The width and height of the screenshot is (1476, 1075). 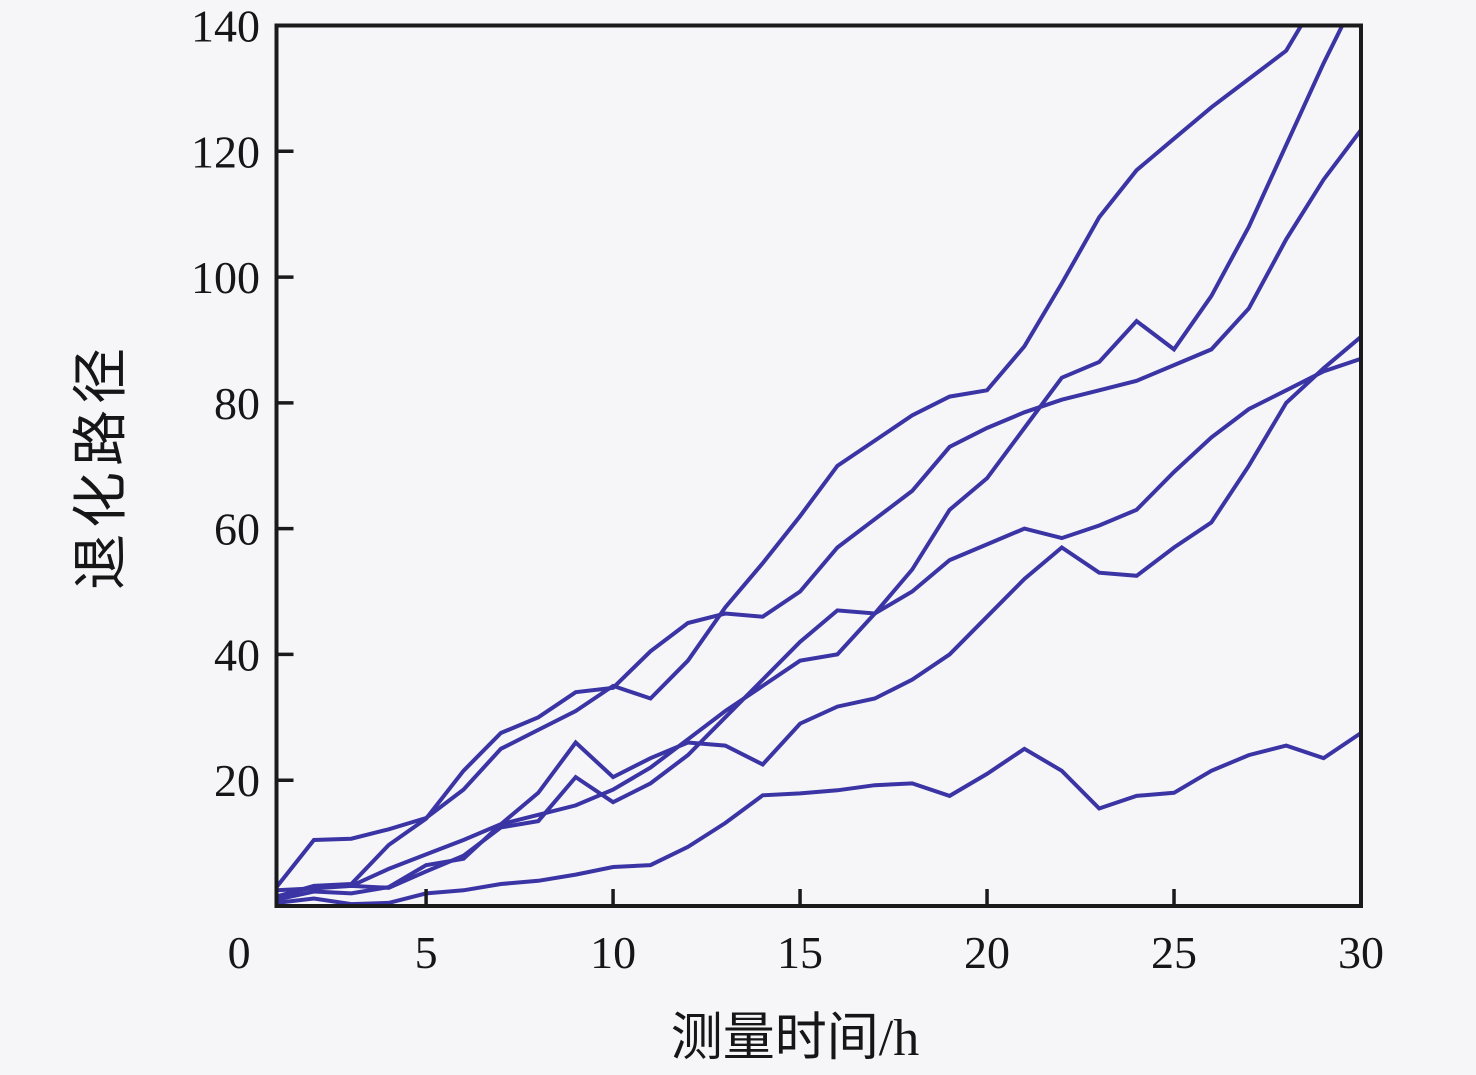 What do you see at coordinates (237, 654) in the screenshot?
I see `y-tick-label-40: 40` at bounding box center [237, 654].